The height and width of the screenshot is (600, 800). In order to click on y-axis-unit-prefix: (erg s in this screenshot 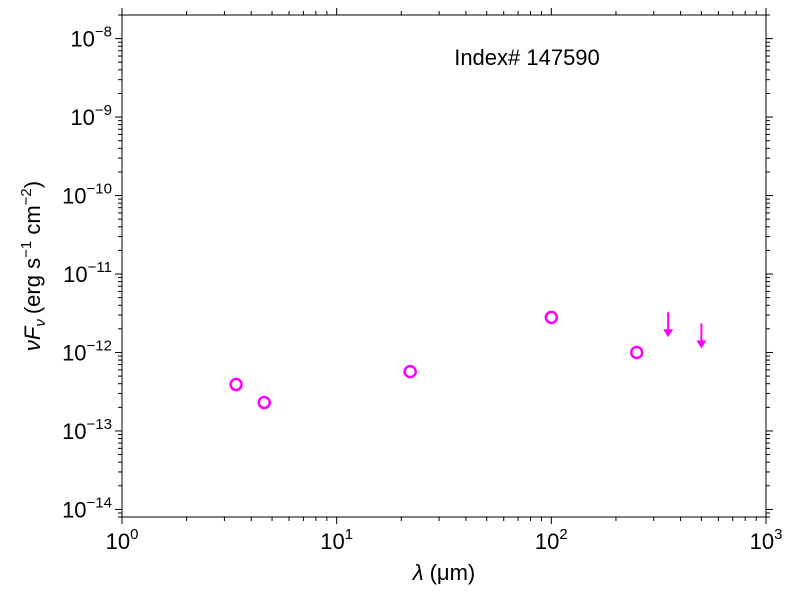, I will do `click(32, 286)`.